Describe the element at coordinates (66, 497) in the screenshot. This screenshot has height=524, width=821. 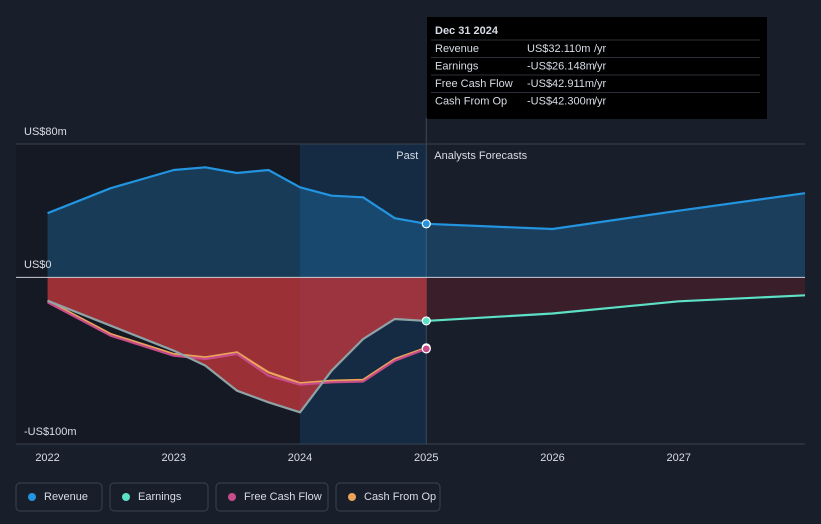
I see `legend-label: Revenue` at that location.